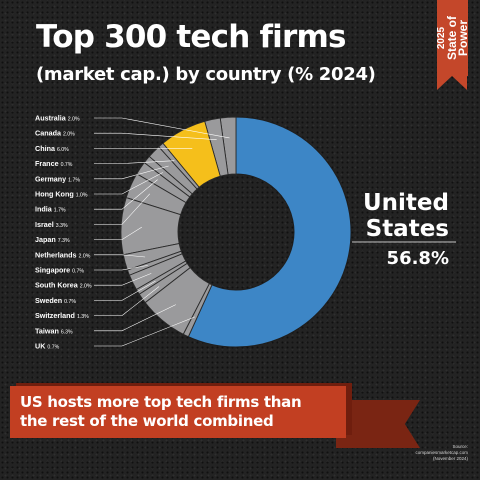  Describe the element at coordinates (191, 37) in the screenshot. I see `chart-title: Top 300 tech firms` at that location.